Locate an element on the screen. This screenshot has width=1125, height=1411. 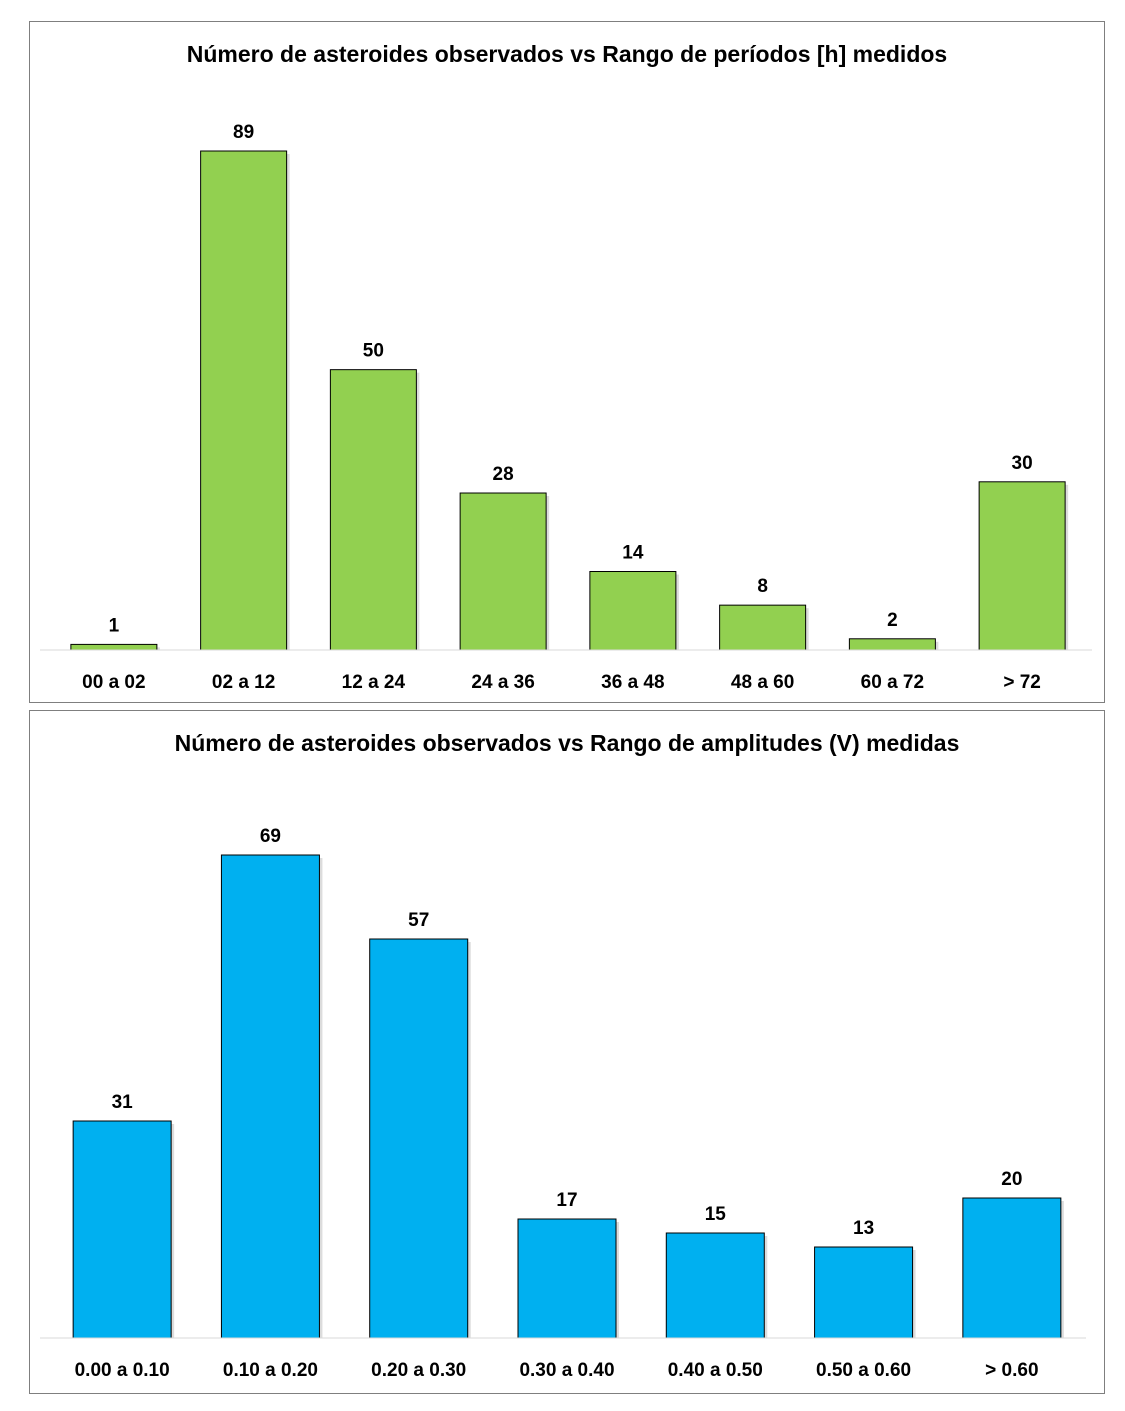
period-data-label: 8 is located at coordinates (762, 586).